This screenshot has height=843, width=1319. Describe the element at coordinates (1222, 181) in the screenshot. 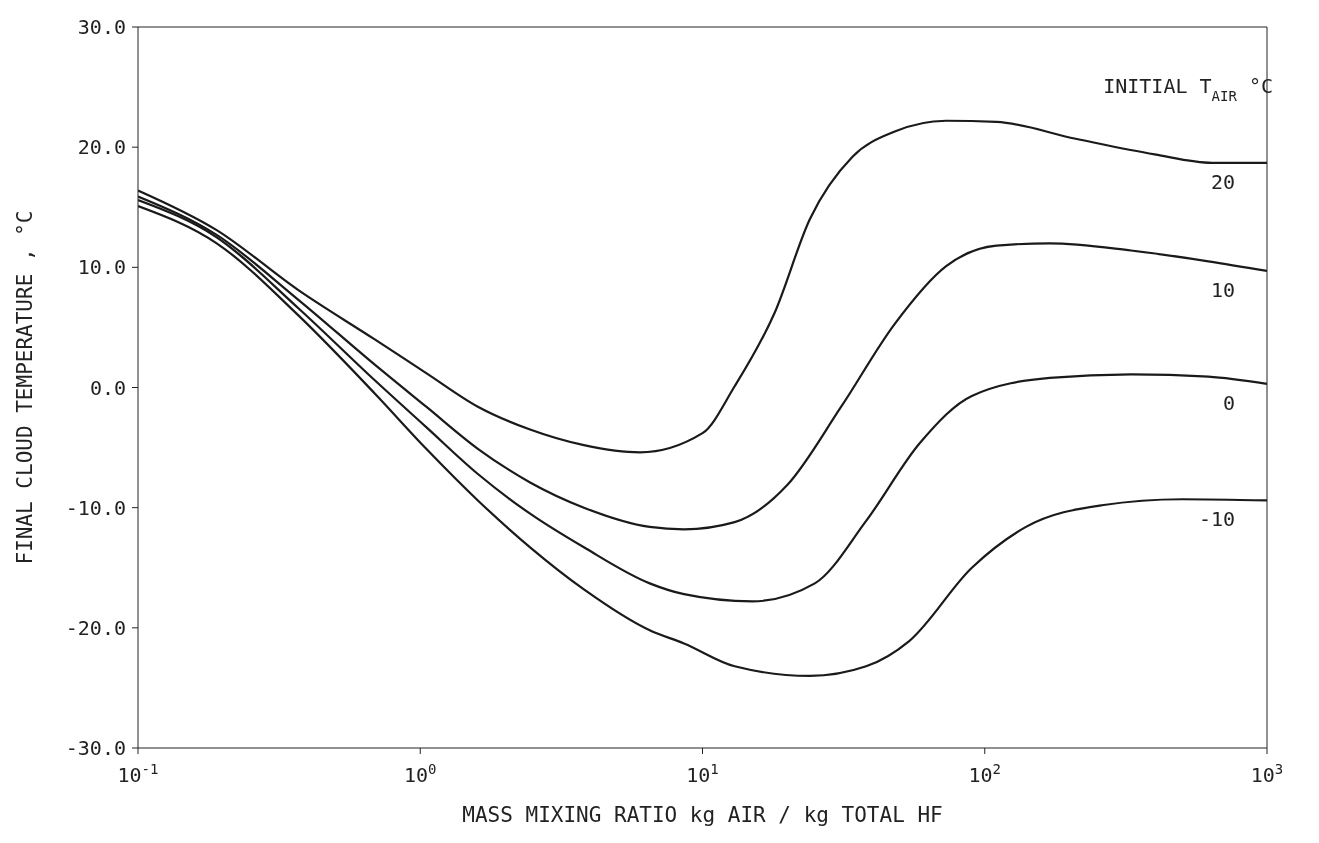

I see `series-label: 20` at that location.